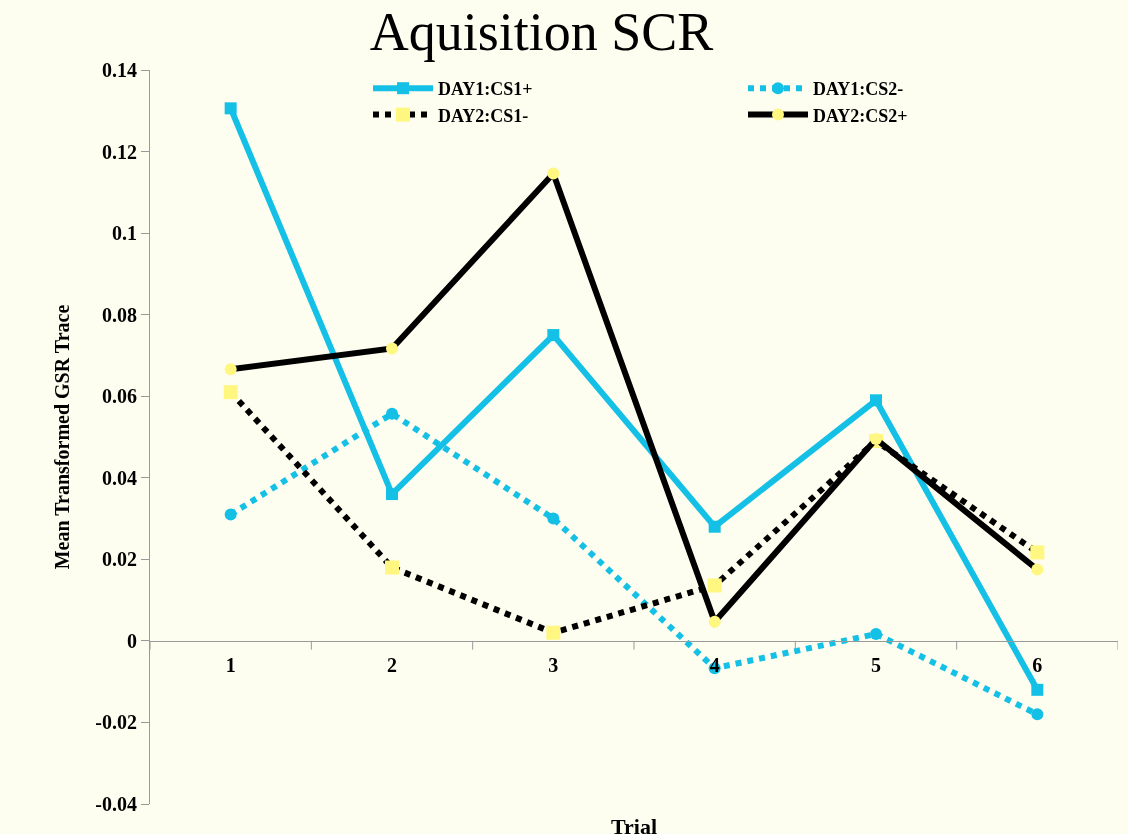  Describe the element at coordinates (132, 640) in the screenshot. I see `y-tick-label: 0` at that location.